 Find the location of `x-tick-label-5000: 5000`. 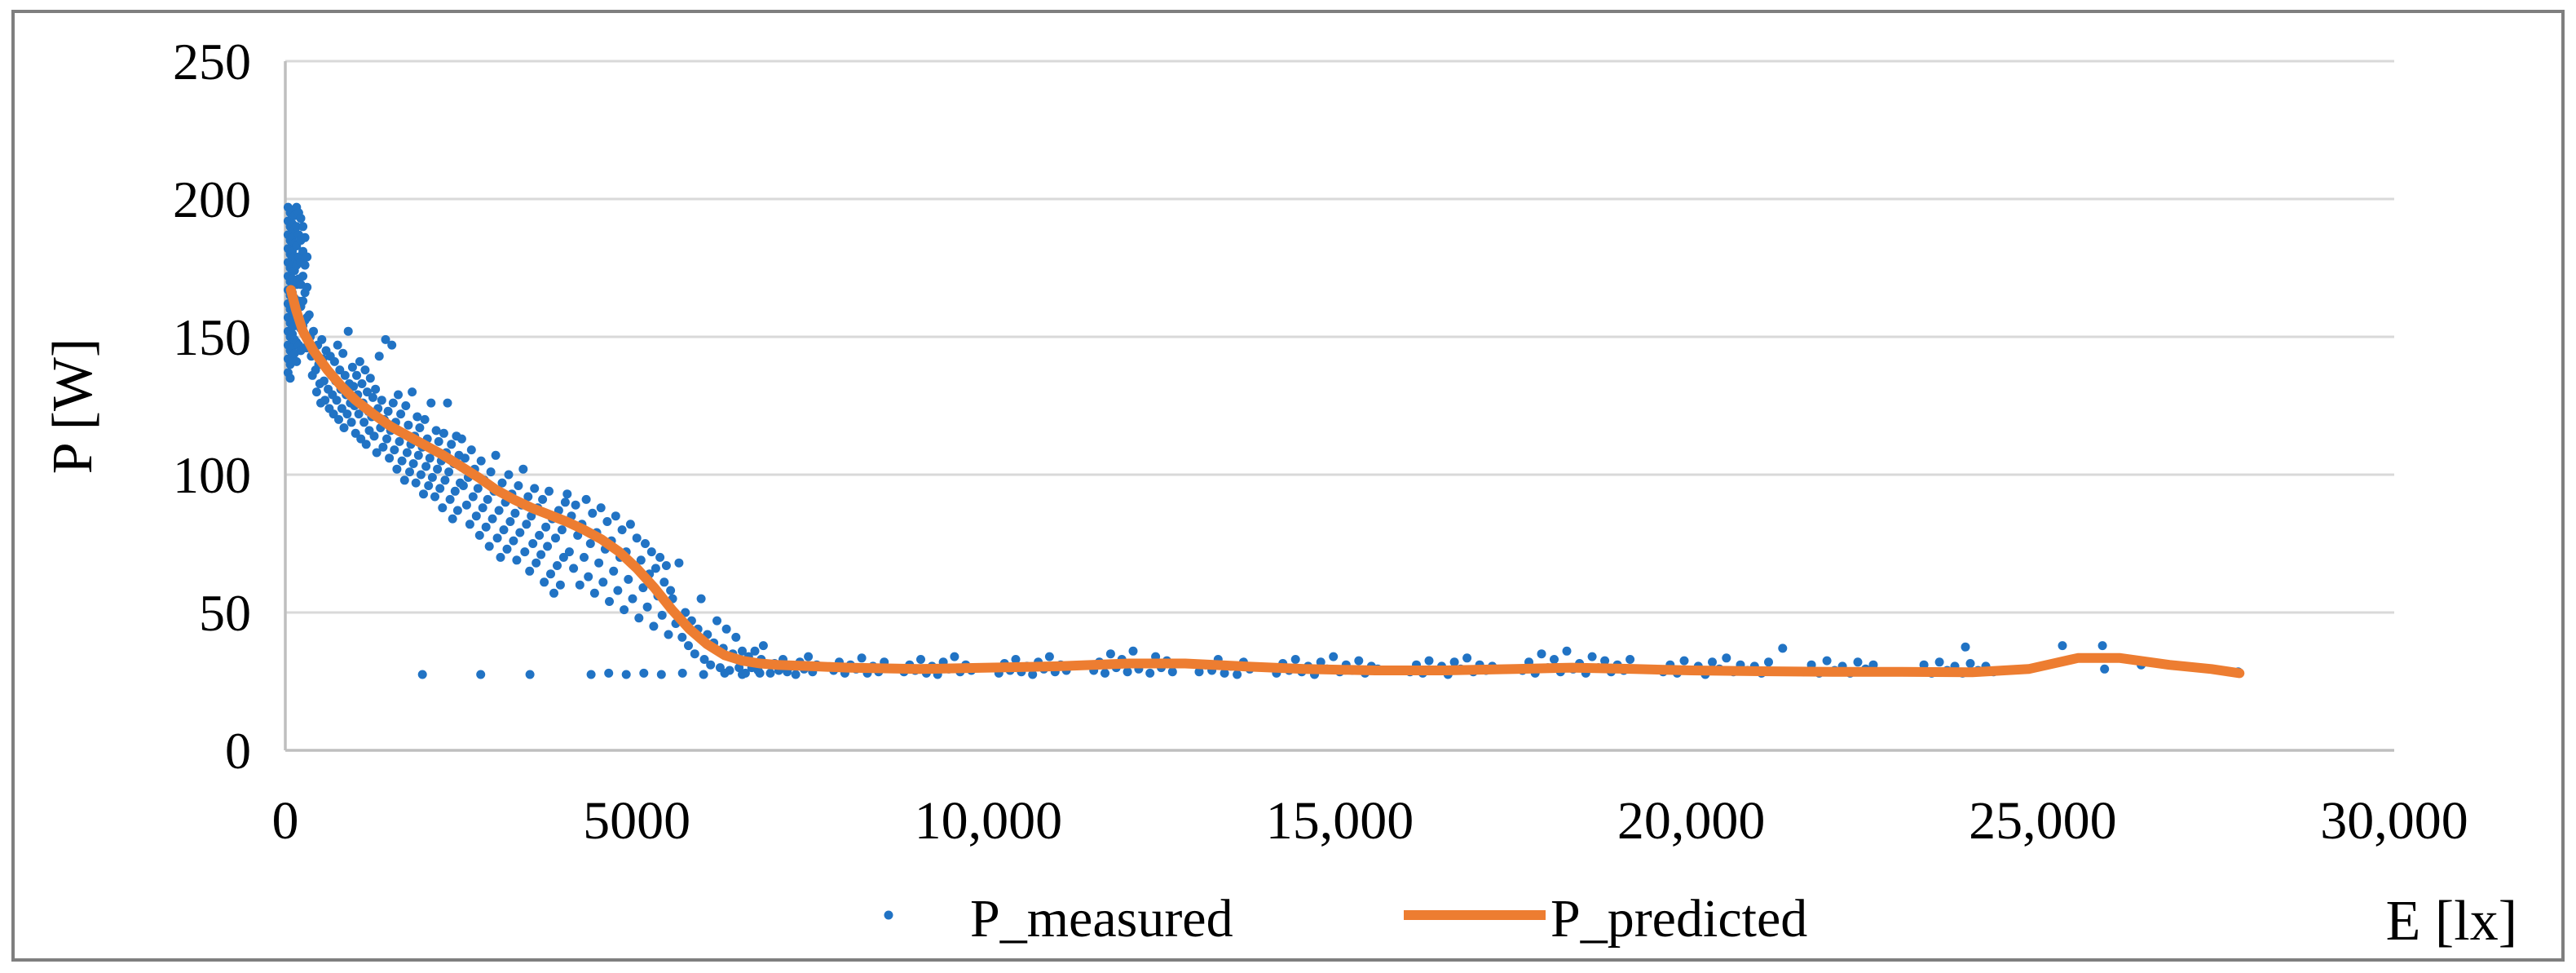

x-tick-label-5000: 5000 is located at coordinates (636, 821).